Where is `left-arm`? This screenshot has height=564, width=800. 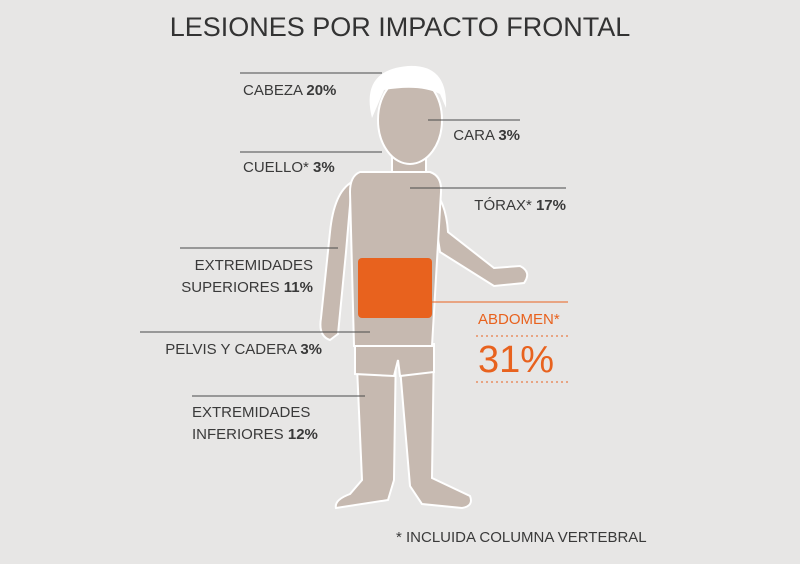
left-arm is located at coordinates (336, 261).